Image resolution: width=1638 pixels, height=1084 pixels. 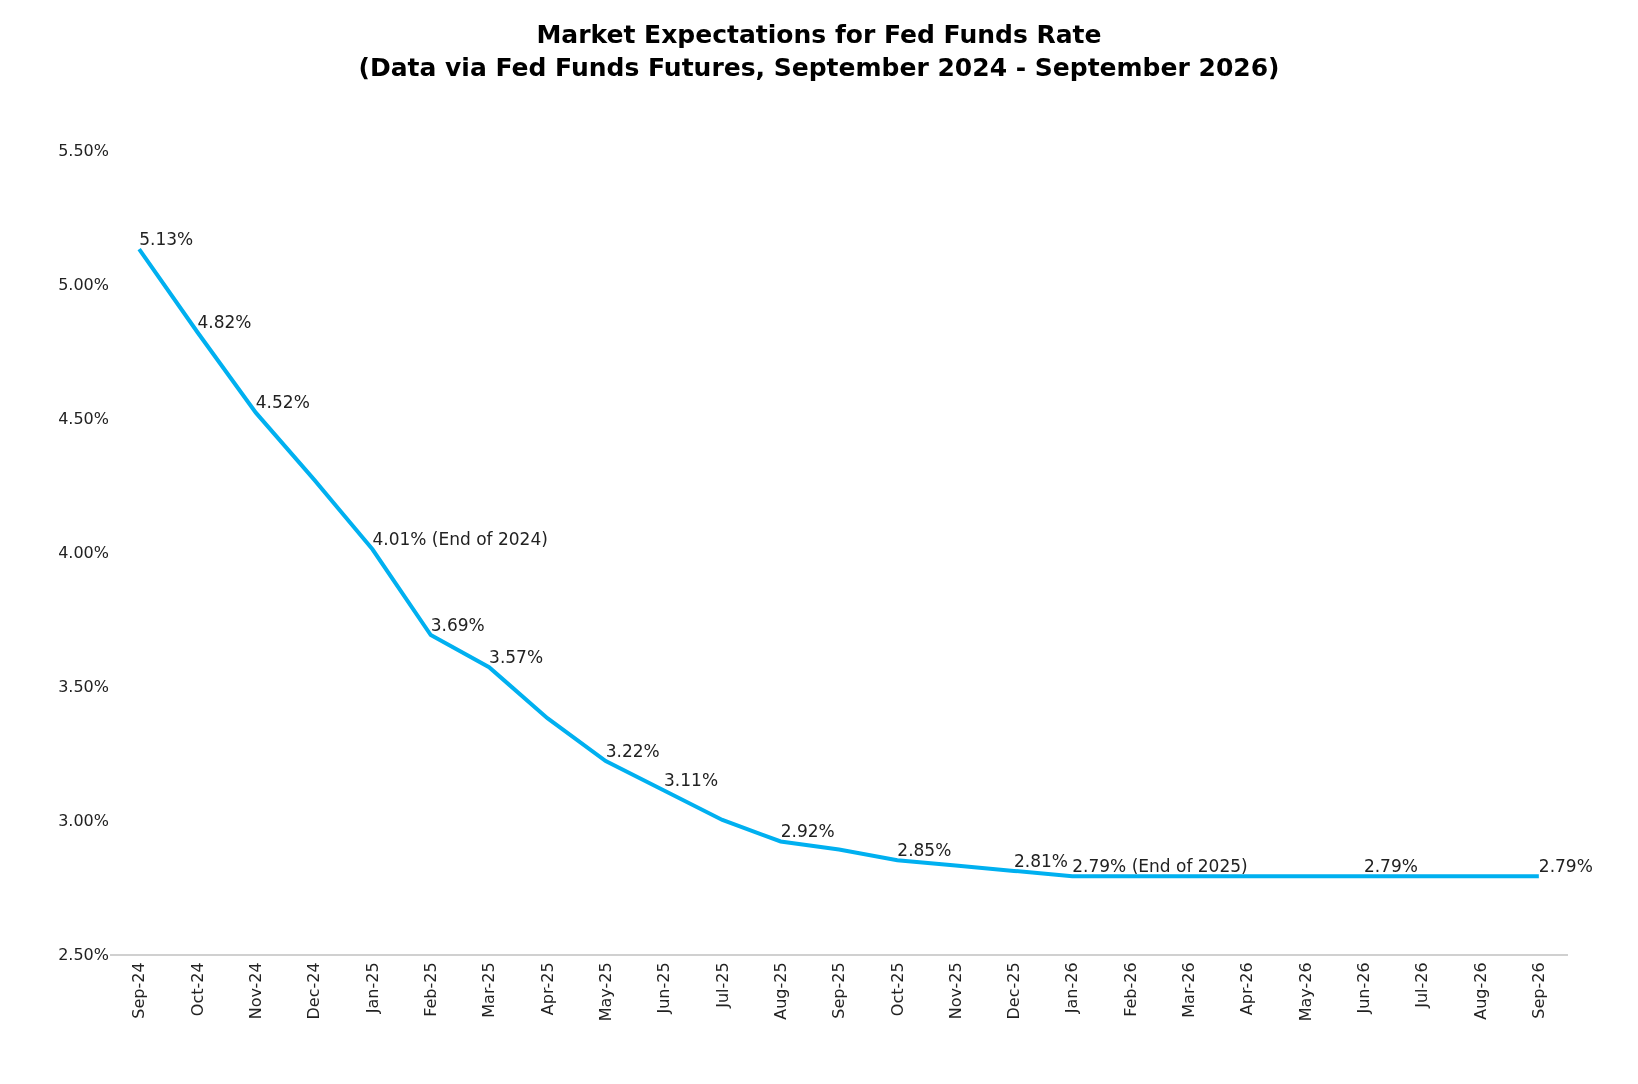 What do you see at coordinates (489, 990) in the screenshot?
I see `x-tick-label: Mar-25` at bounding box center [489, 990].